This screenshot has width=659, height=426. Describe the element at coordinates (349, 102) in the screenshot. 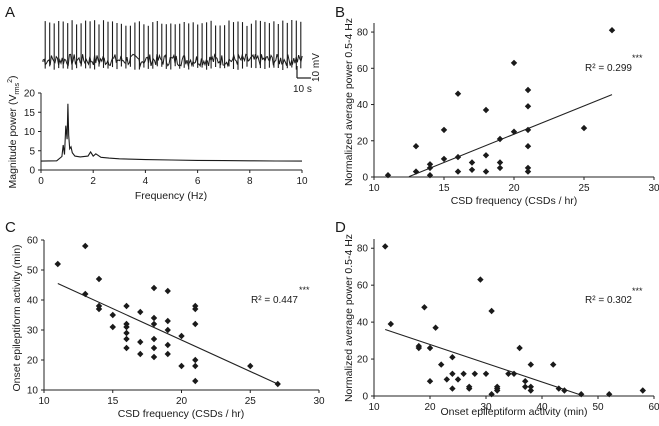

I see `plot-b-y-label: Normalized average power 0.5-4 Hz` at that location.